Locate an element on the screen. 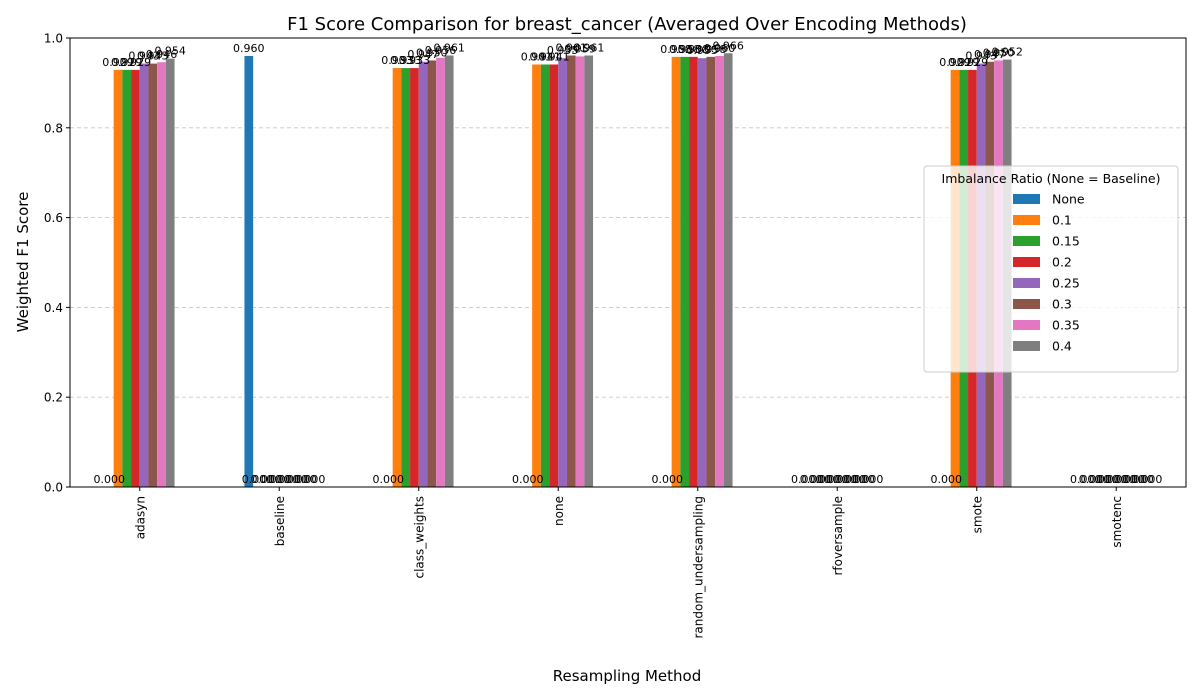 This screenshot has height=700, width=1200. bar-value-label: 0.954 is located at coordinates (170, 51).